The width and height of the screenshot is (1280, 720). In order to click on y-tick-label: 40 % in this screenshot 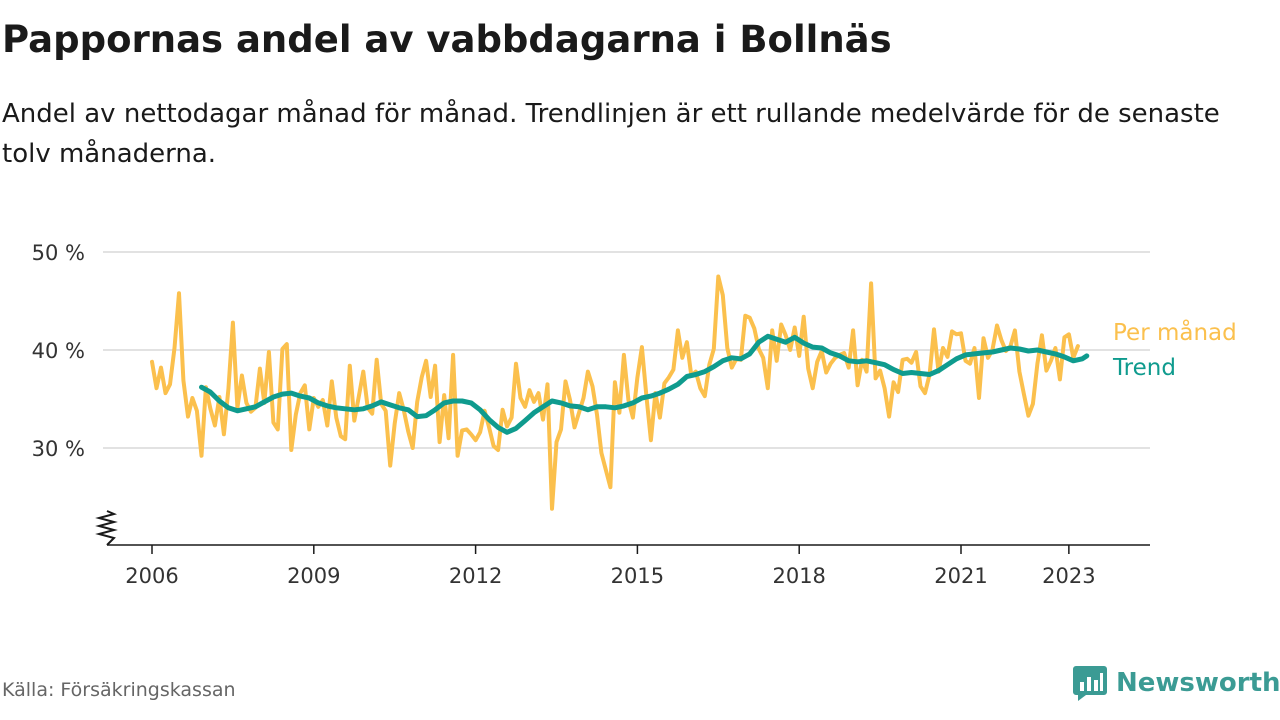, I will do `click(58, 351)`.